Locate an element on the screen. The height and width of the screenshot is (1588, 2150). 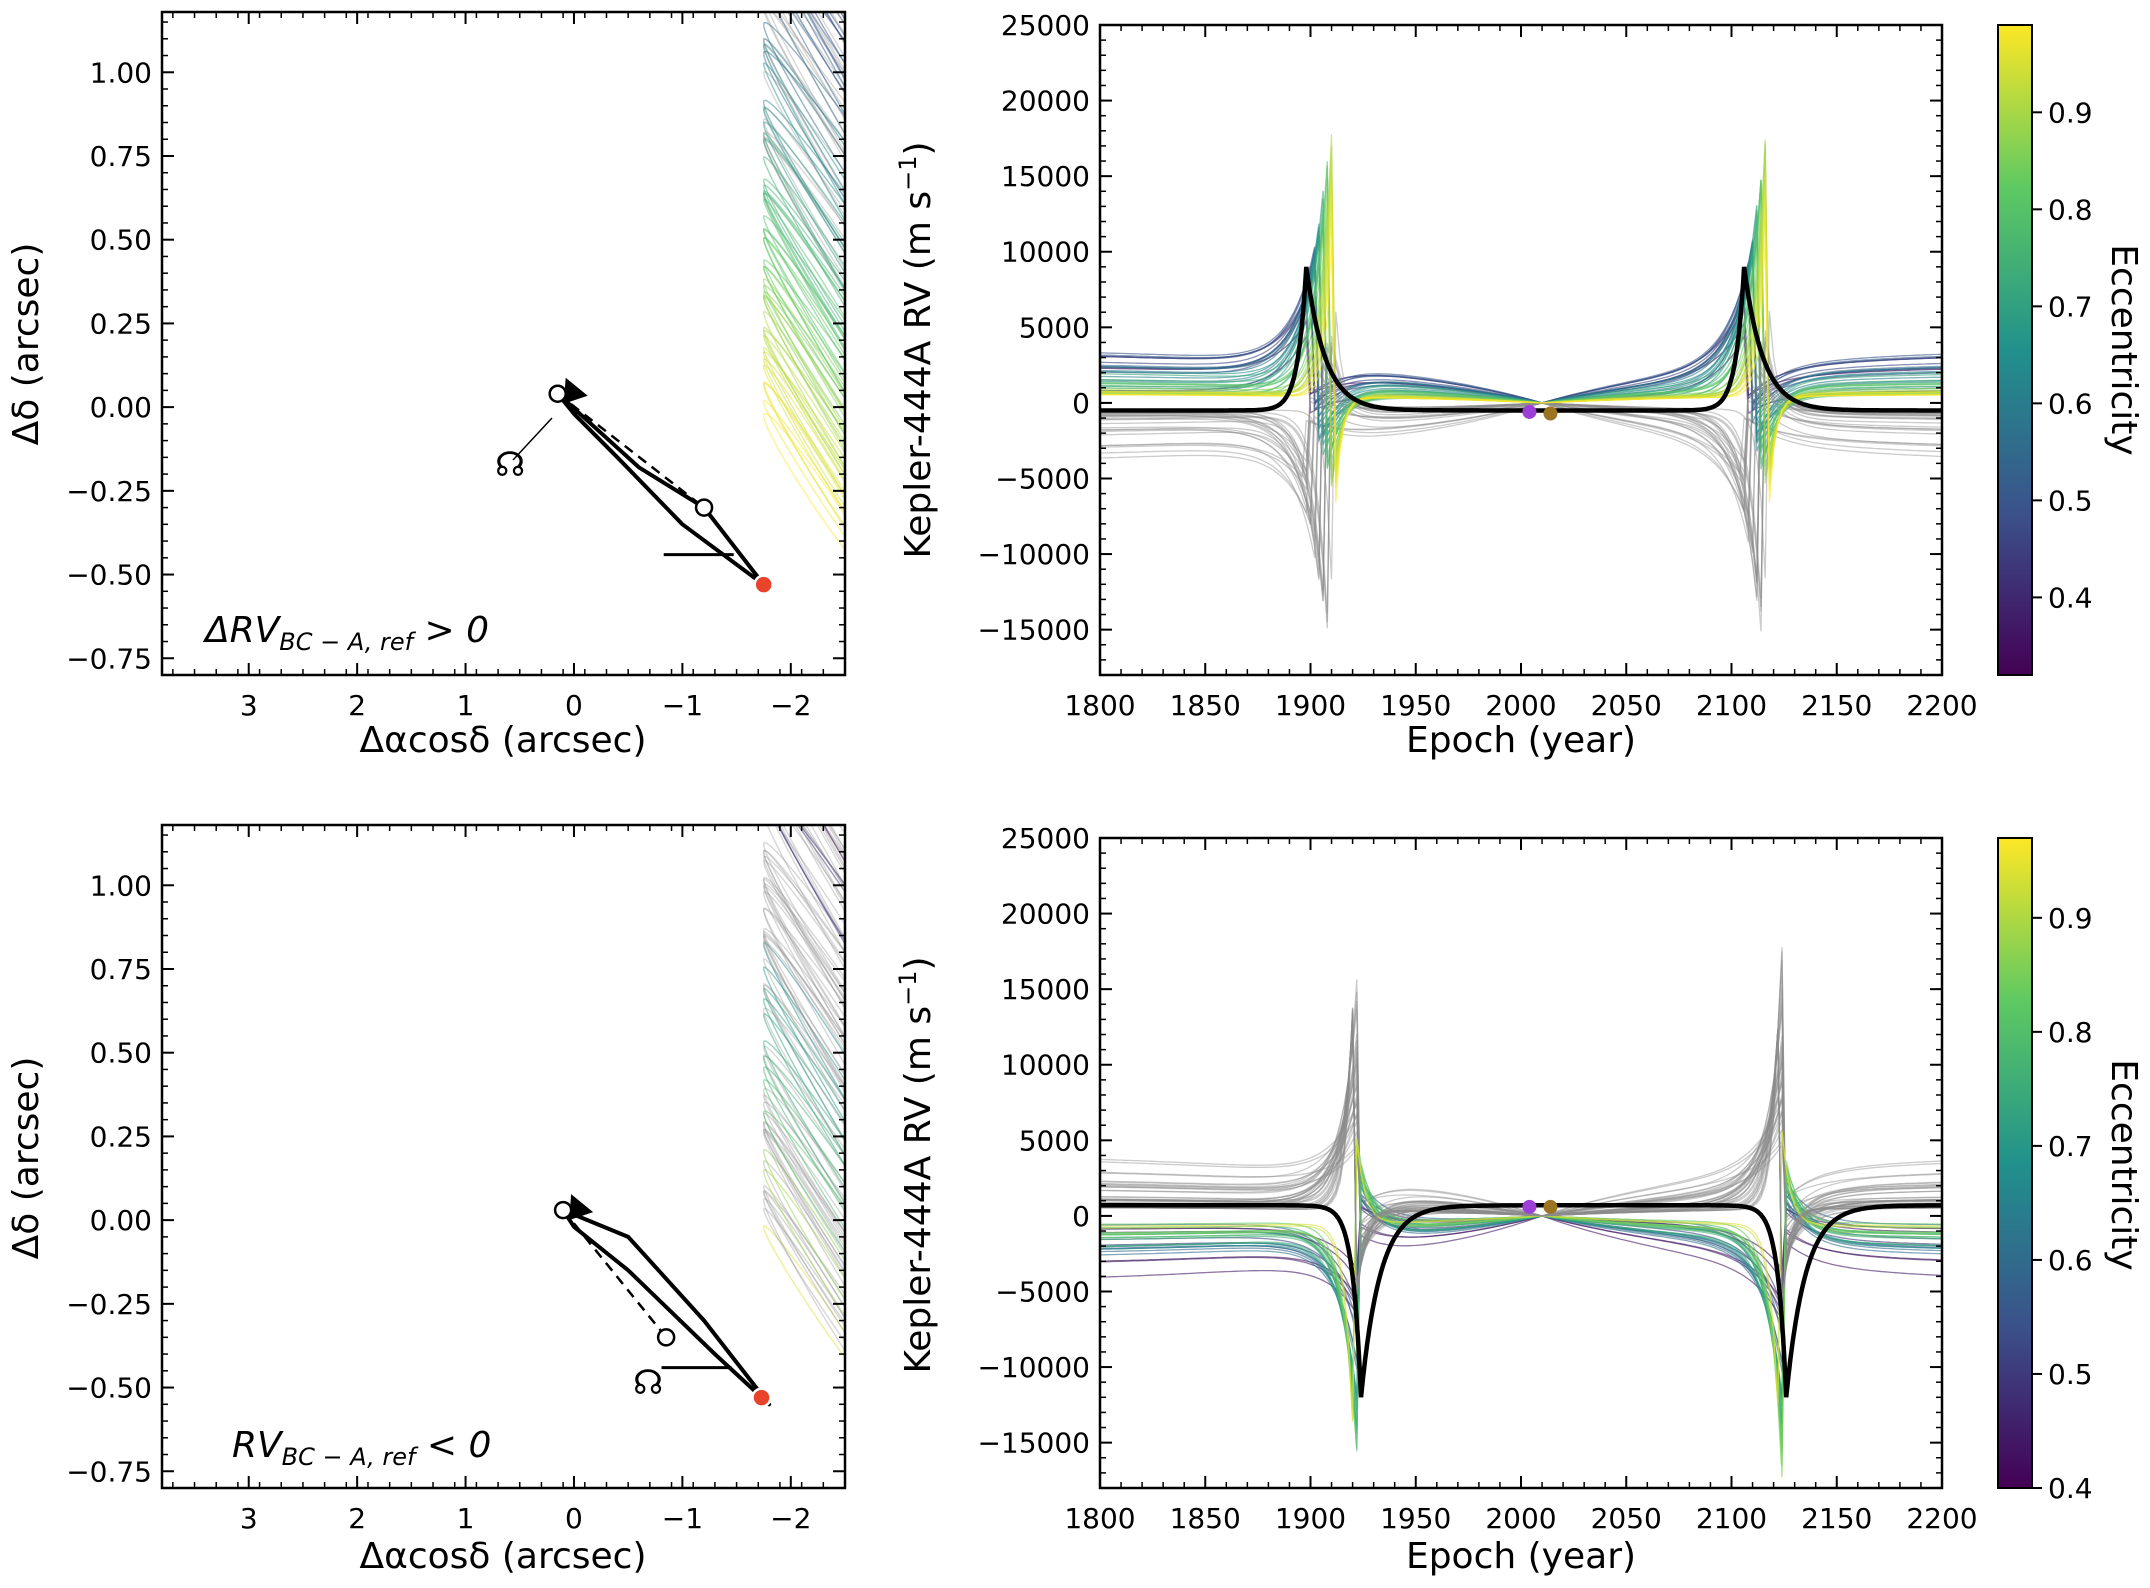
y-tick-label: 0.75 is located at coordinates (121, 969).